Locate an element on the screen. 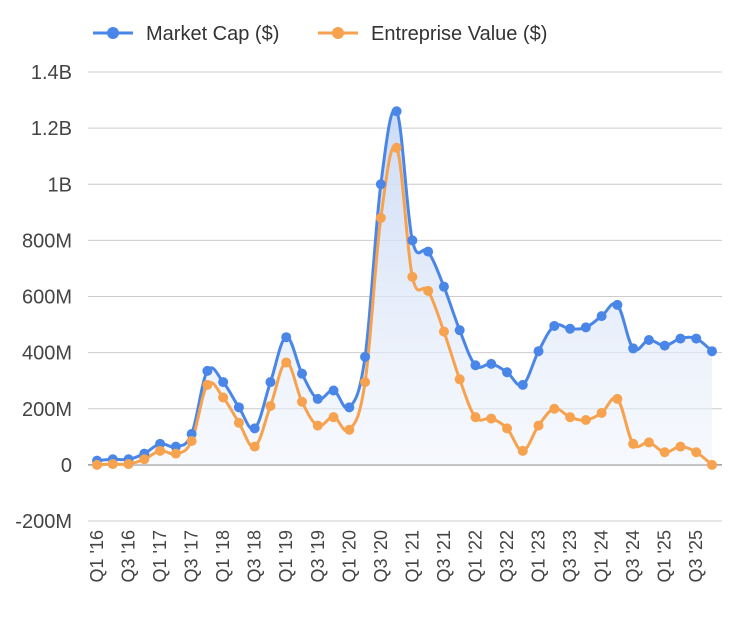 The height and width of the screenshot is (620, 736). x-tick-label: Q3 '25 is located at coordinates (696, 556).